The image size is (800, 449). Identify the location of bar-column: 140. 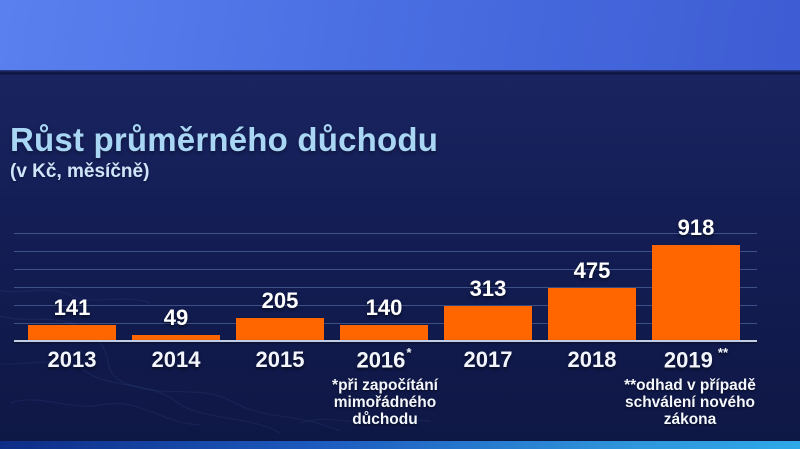
(384, 277).